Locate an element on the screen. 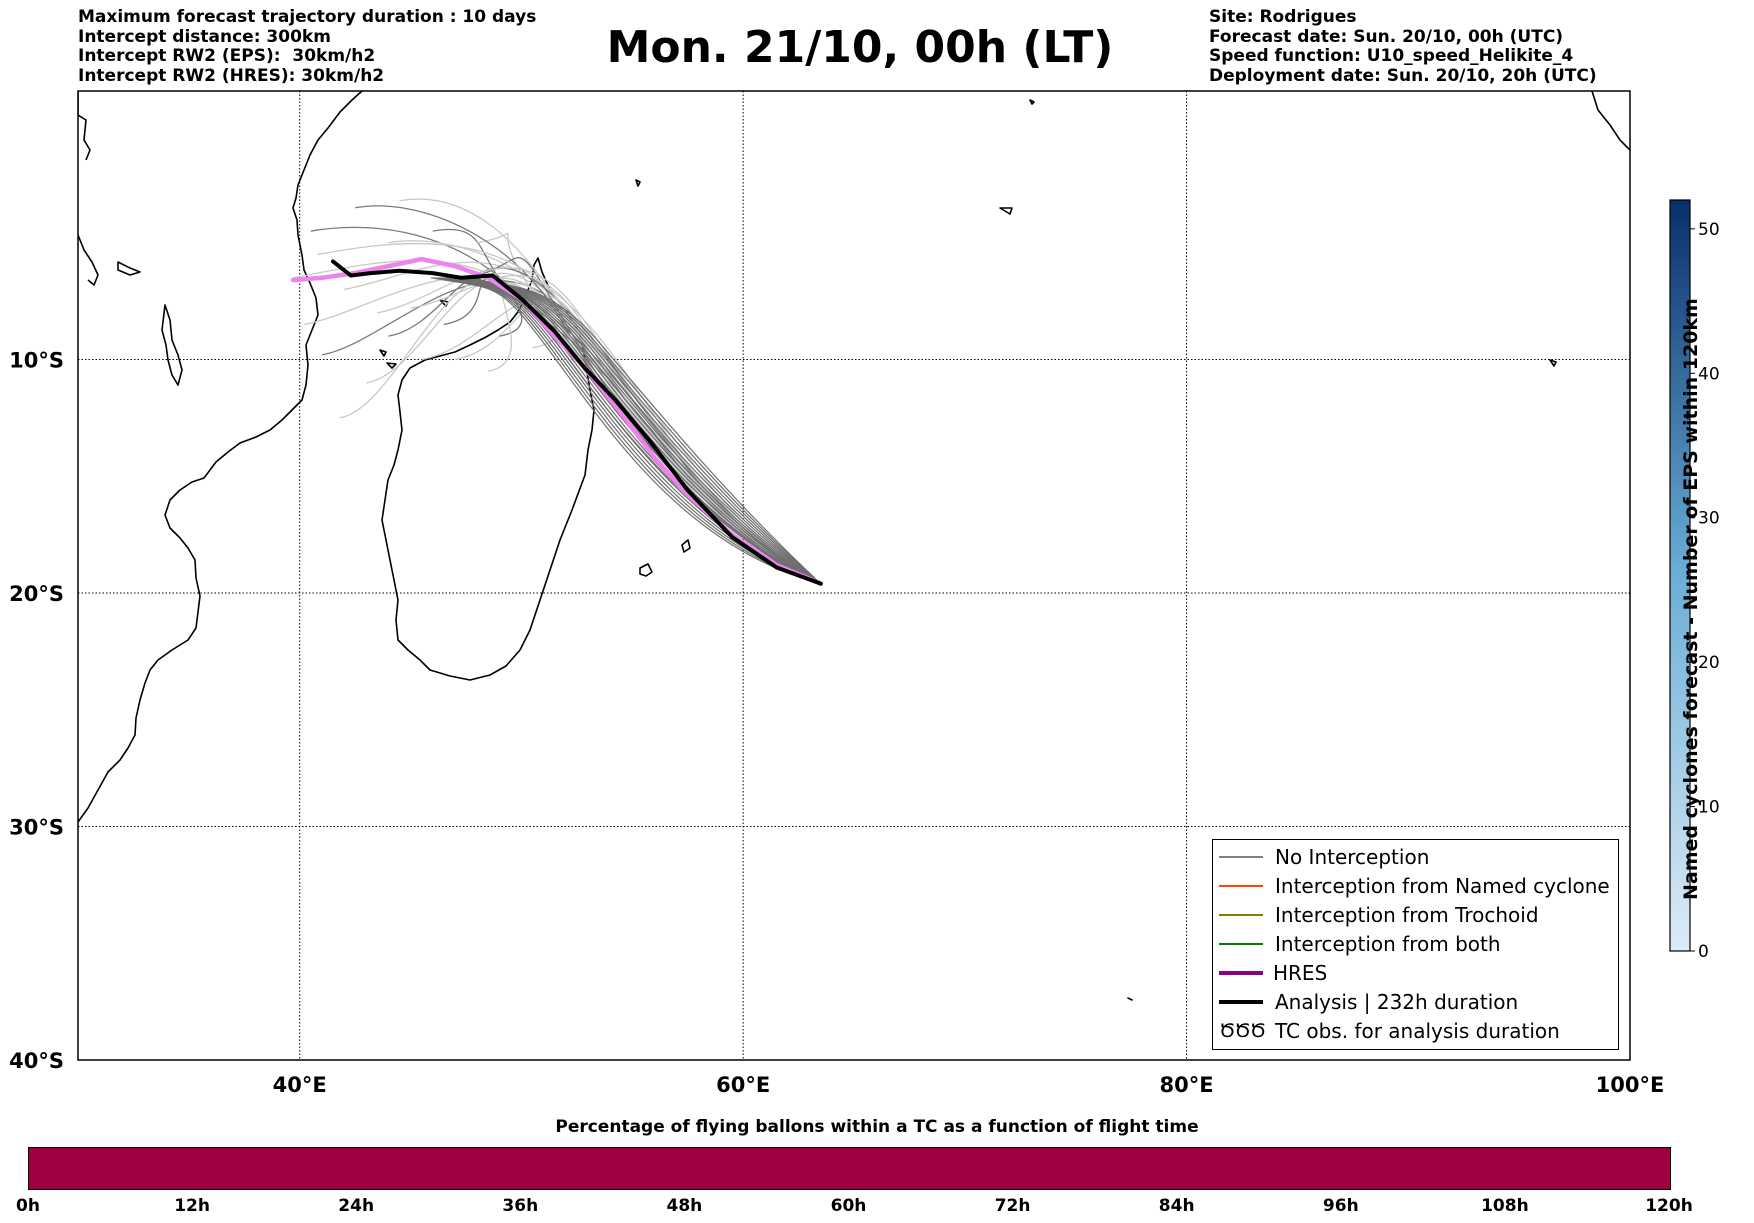  colorbar-tick-label: 0 is located at coordinates (1703, 952).